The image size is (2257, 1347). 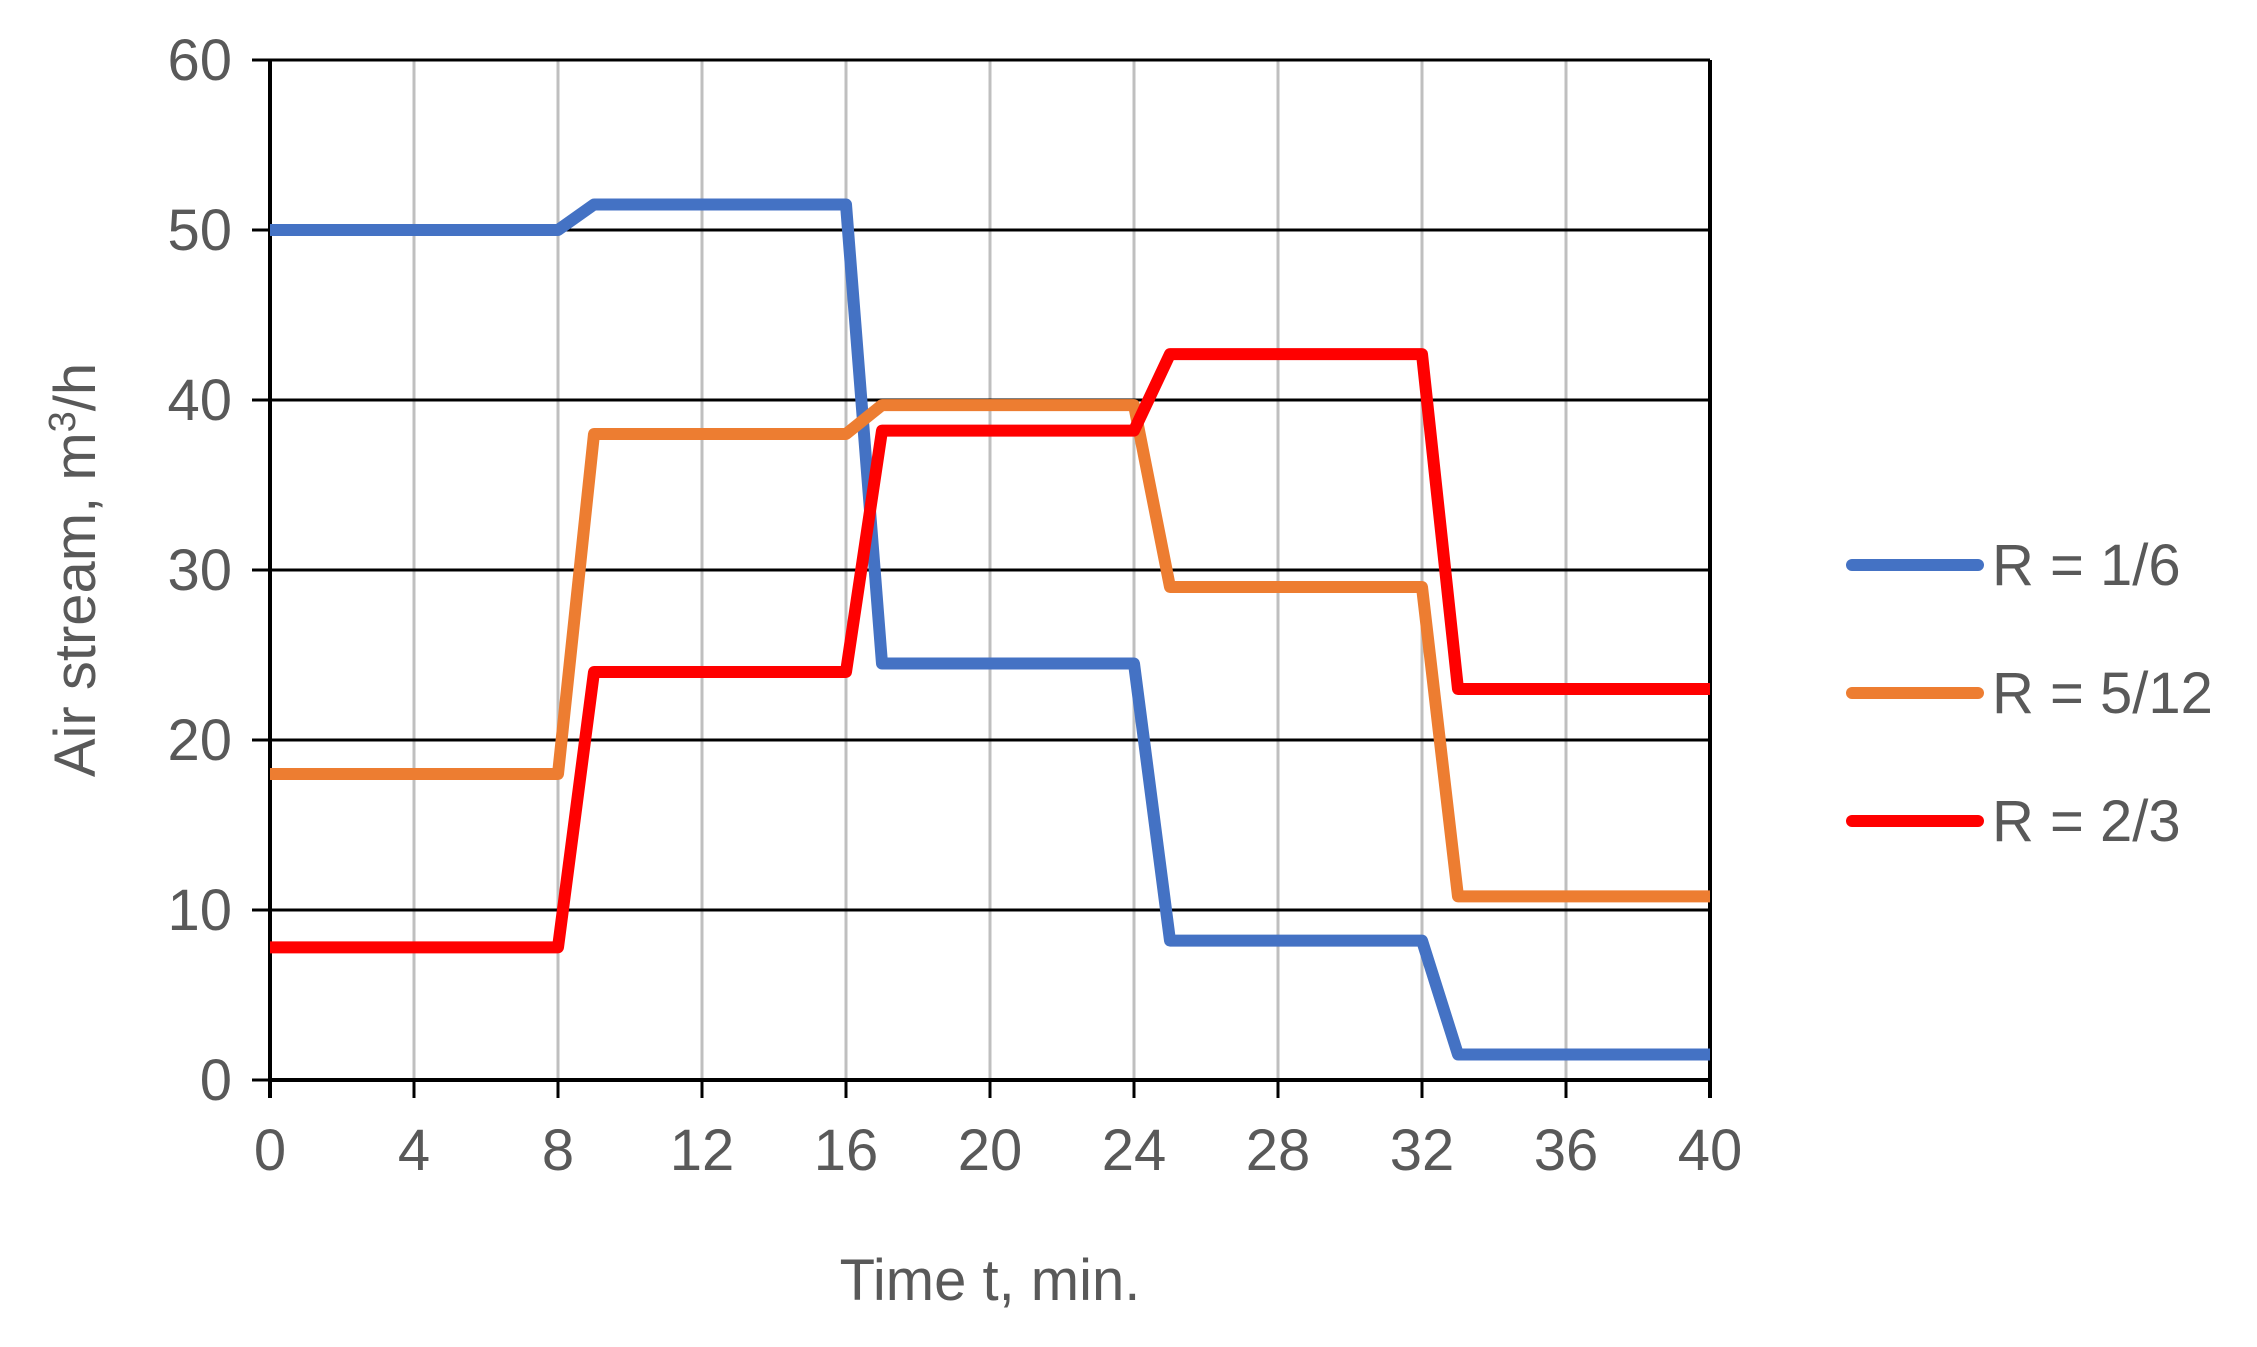 I want to click on x-tick-label: 0, so click(x=270, y=1150).